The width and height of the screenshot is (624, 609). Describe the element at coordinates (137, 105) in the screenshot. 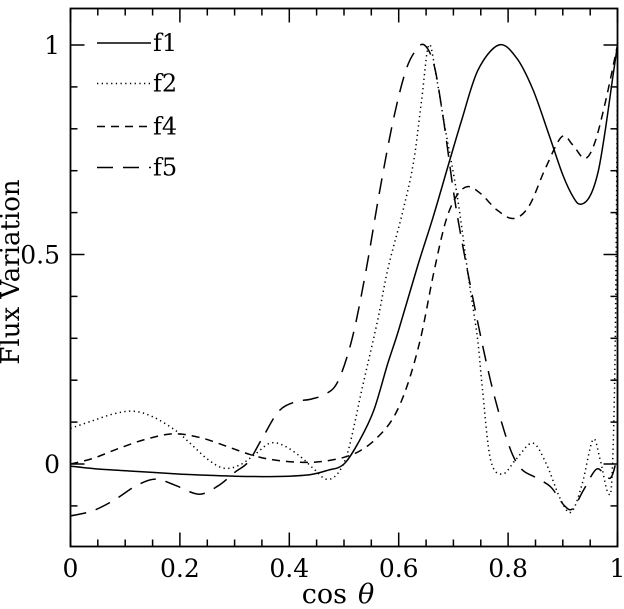

I see `legend: f1 f2 f4 f5` at that location.